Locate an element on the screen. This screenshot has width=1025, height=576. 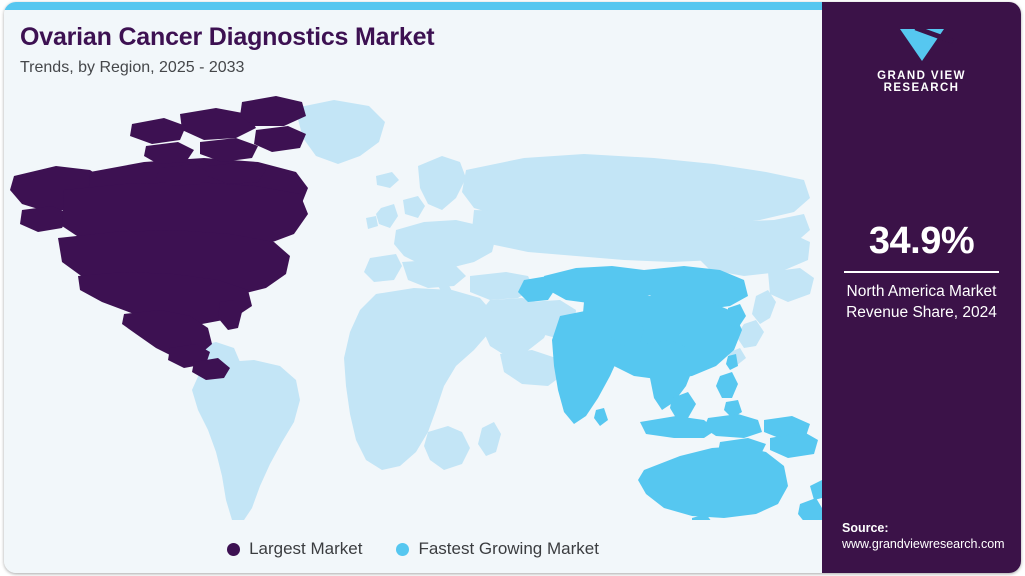
logo-g-icon is located at coordinates (873, 45).